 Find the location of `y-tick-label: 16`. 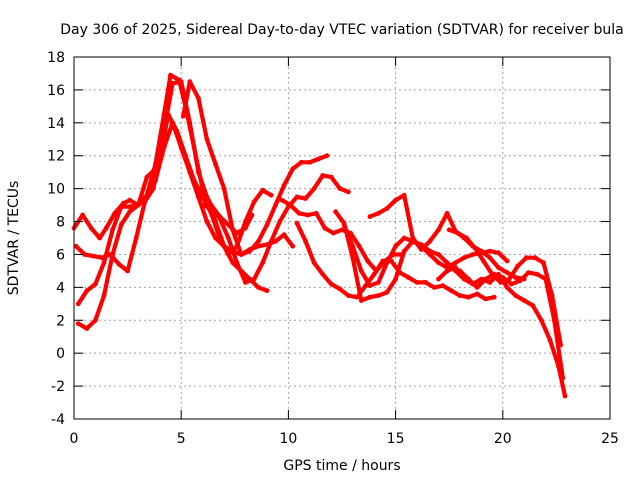

y-tick-label: 16 is located at coordinates (56, 91).